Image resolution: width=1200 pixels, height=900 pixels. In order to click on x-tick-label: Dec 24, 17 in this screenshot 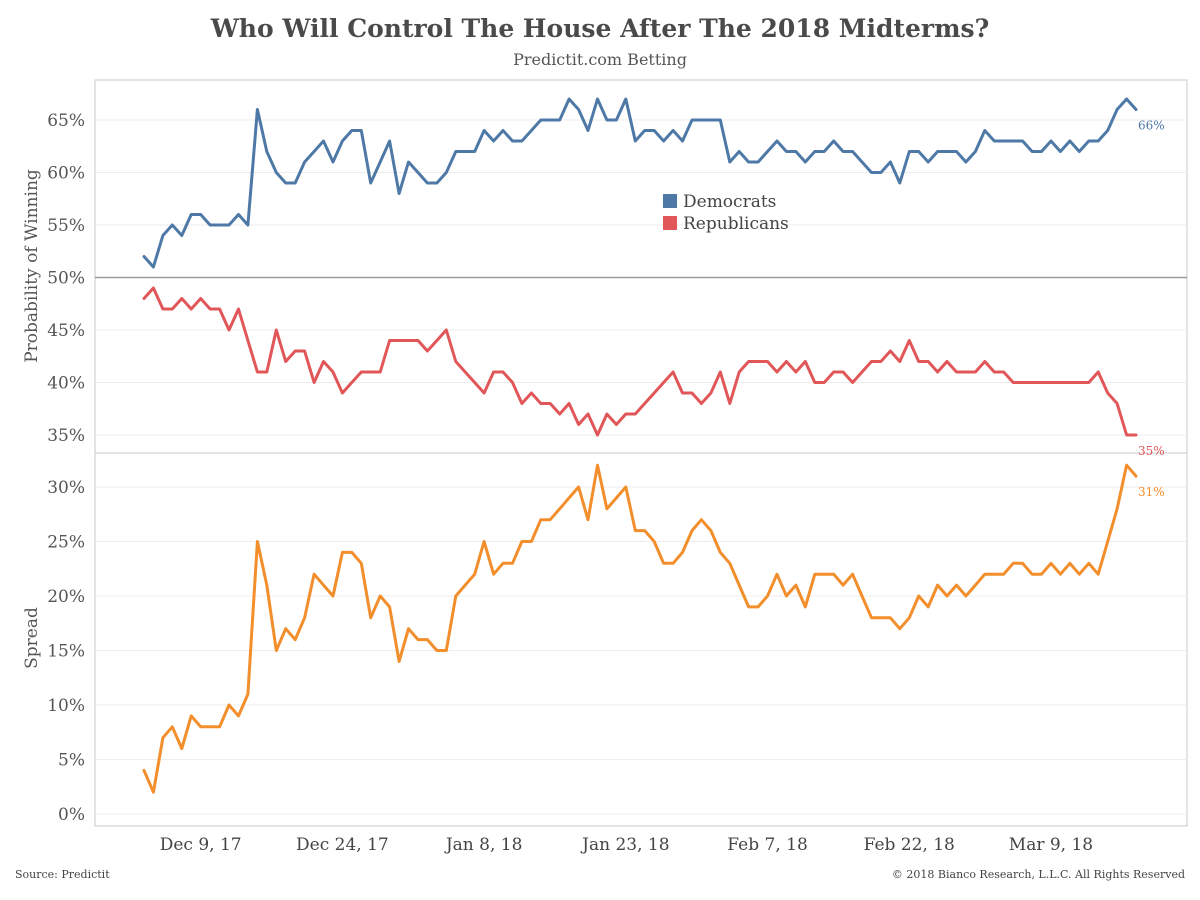, I will do `click(342, 845)`.